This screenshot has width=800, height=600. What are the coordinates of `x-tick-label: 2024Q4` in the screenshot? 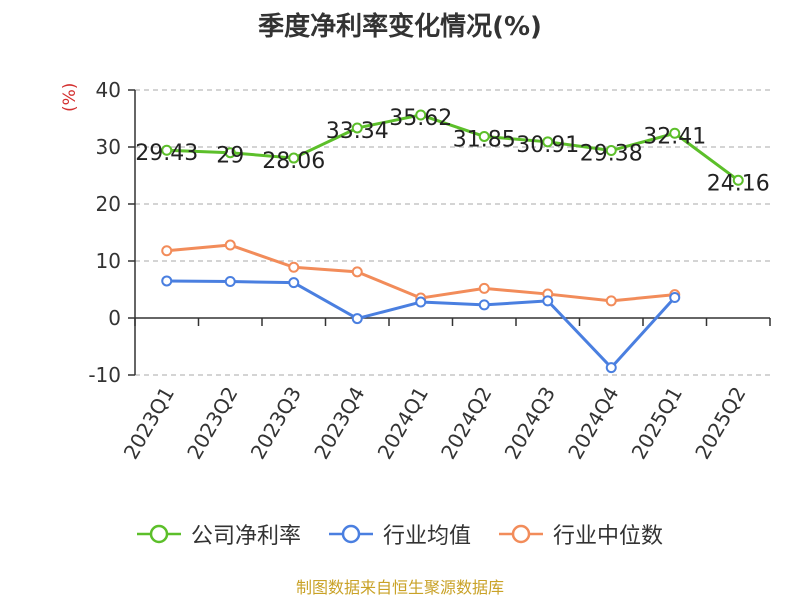 It's located at (593, 423).